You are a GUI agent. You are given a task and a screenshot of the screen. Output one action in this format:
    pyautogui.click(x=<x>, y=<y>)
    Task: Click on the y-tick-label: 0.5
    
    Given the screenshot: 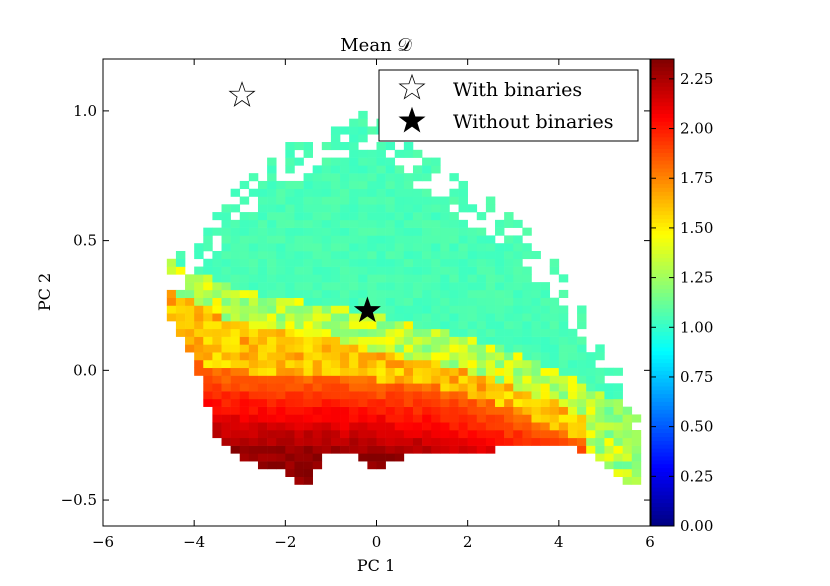 What is the action you would take?
    pyautogui.click(x=85, y=241)
    